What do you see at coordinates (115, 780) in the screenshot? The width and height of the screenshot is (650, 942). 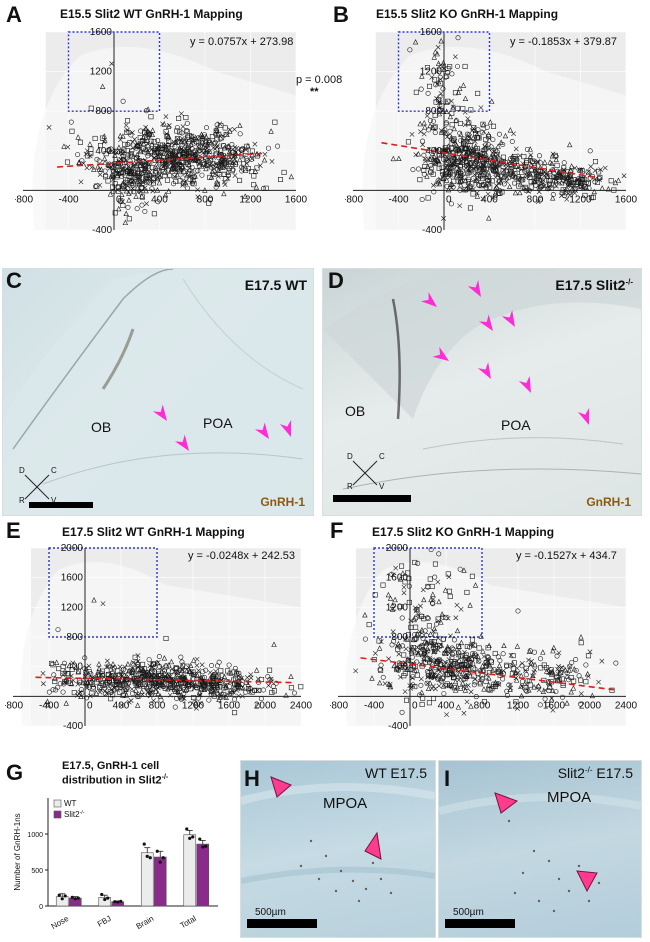 I see `bar-chart-title-line2: distribution in Slit2-/-` at bounding box center [115, 780].